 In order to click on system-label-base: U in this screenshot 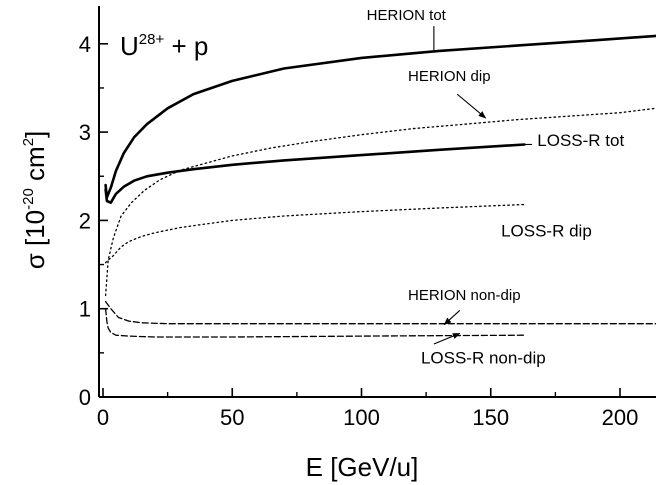, I will do `click(129, 46)`.